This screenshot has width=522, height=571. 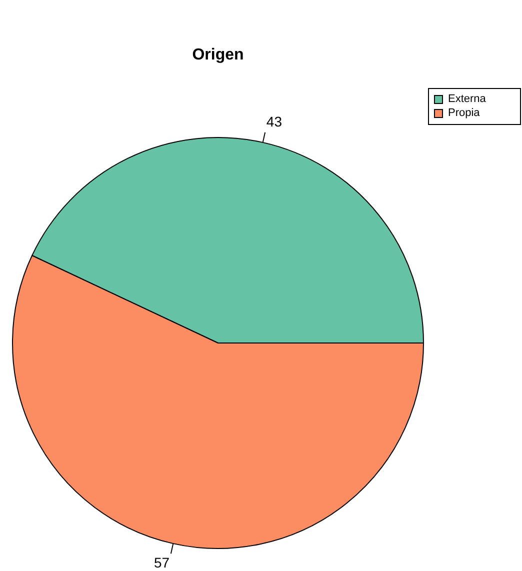 I want to click on data-label: 43, so click(x=274, y=121).